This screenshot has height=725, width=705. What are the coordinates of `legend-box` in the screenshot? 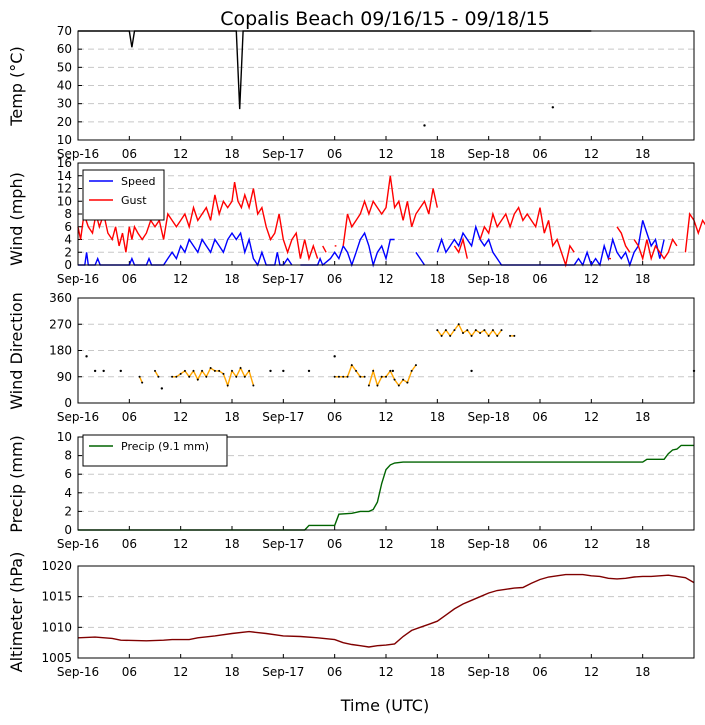 It's located at (155, 450).